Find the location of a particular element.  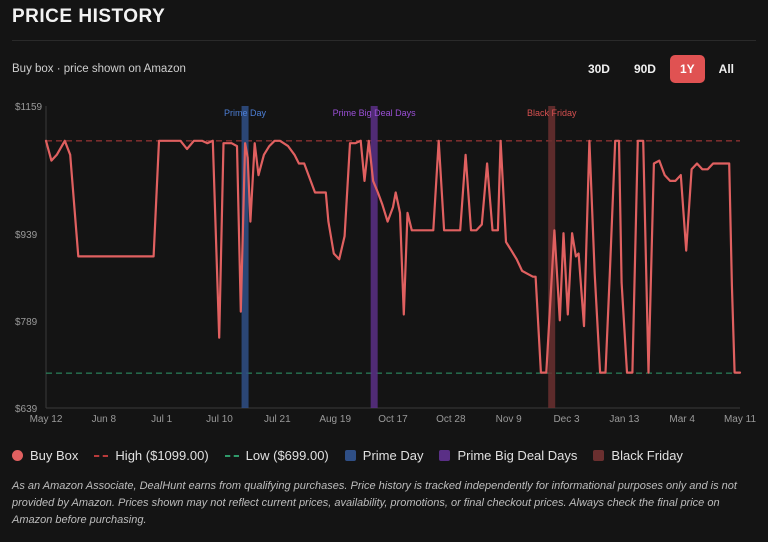

x-tick-label: Jan 13 is located at coordinates (624, 419).